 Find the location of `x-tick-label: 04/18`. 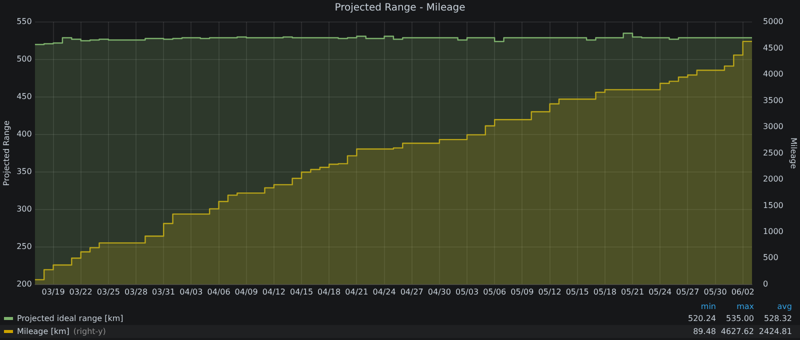

x-tick-label: 04/18 is located at coordinates (329, 291).